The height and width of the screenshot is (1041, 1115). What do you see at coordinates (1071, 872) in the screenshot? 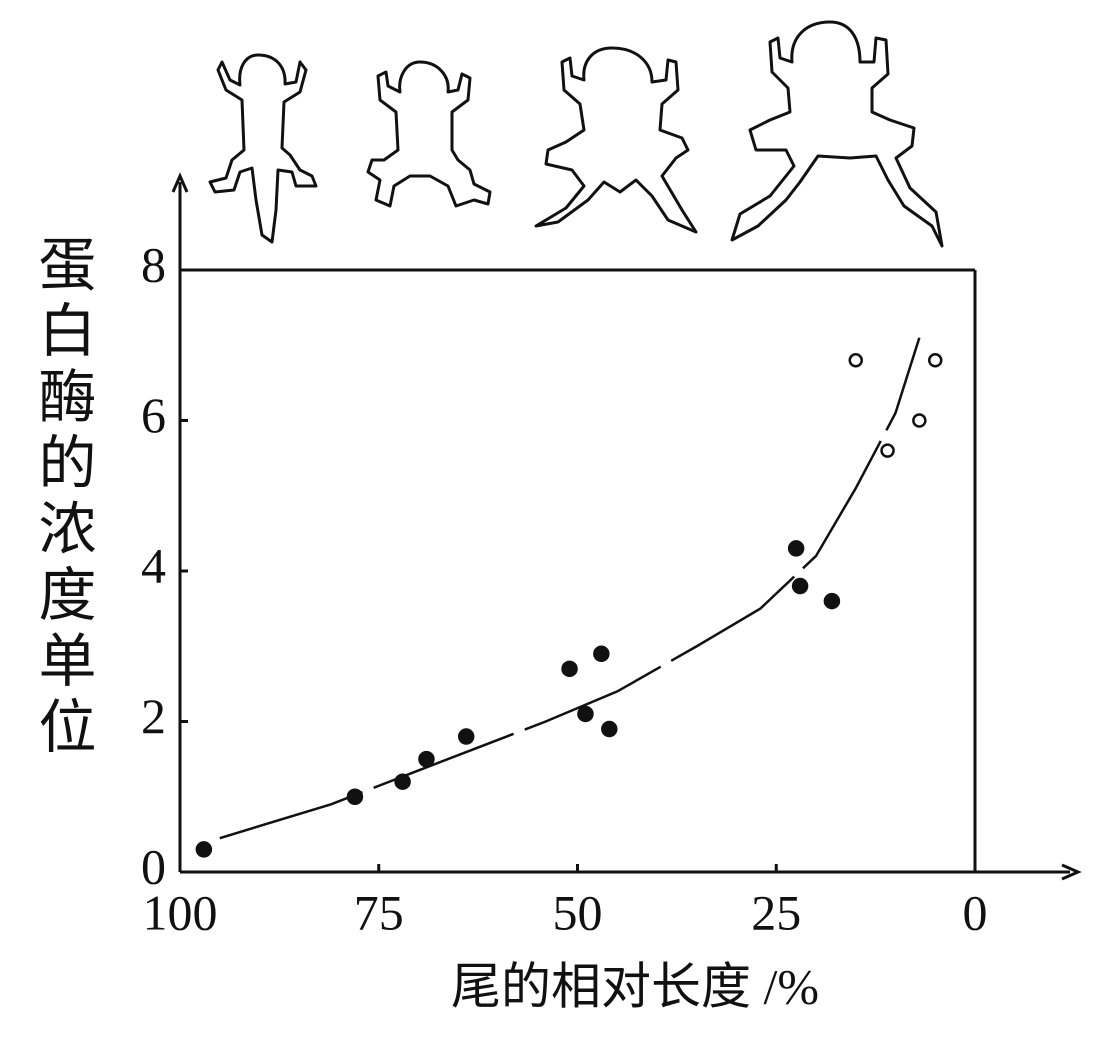
I see `x-axis-arrow` at bounding box center [1071, 872].